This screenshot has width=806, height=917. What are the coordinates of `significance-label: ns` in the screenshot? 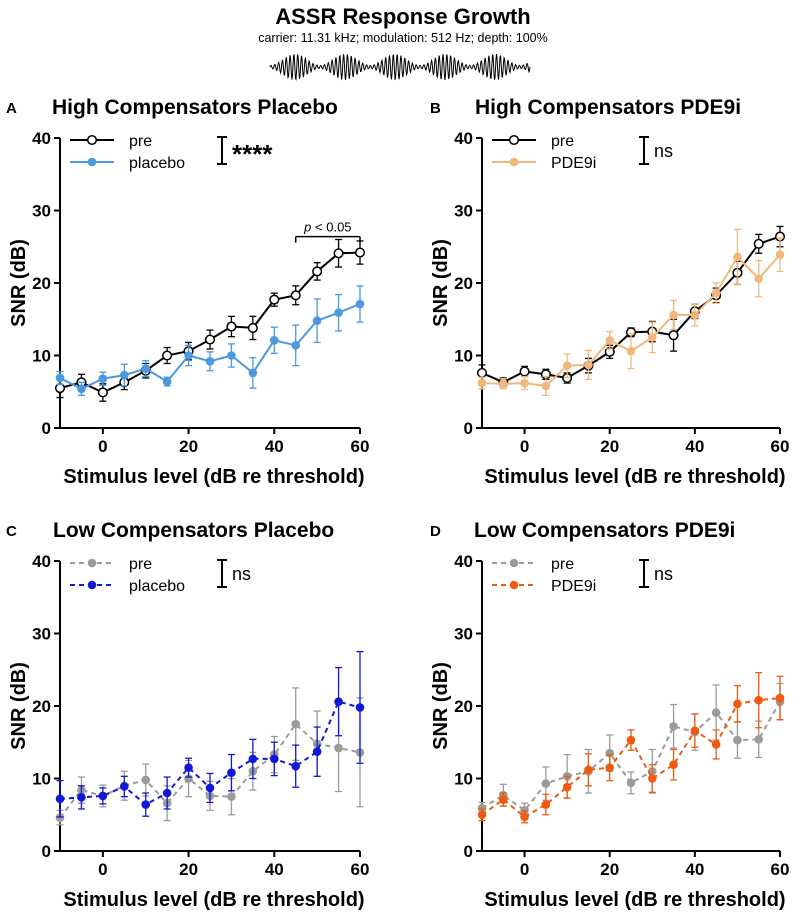 It's located at (663, 151).